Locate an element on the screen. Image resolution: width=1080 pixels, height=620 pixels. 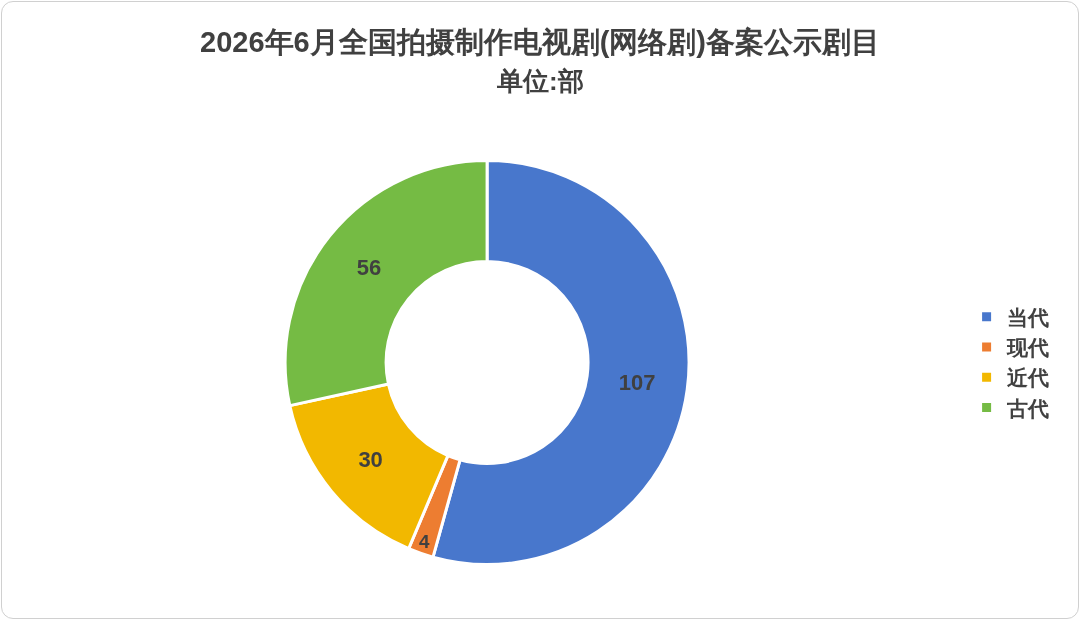
chart-subtitle: 单位:部 is located at coordinates (540, 81).